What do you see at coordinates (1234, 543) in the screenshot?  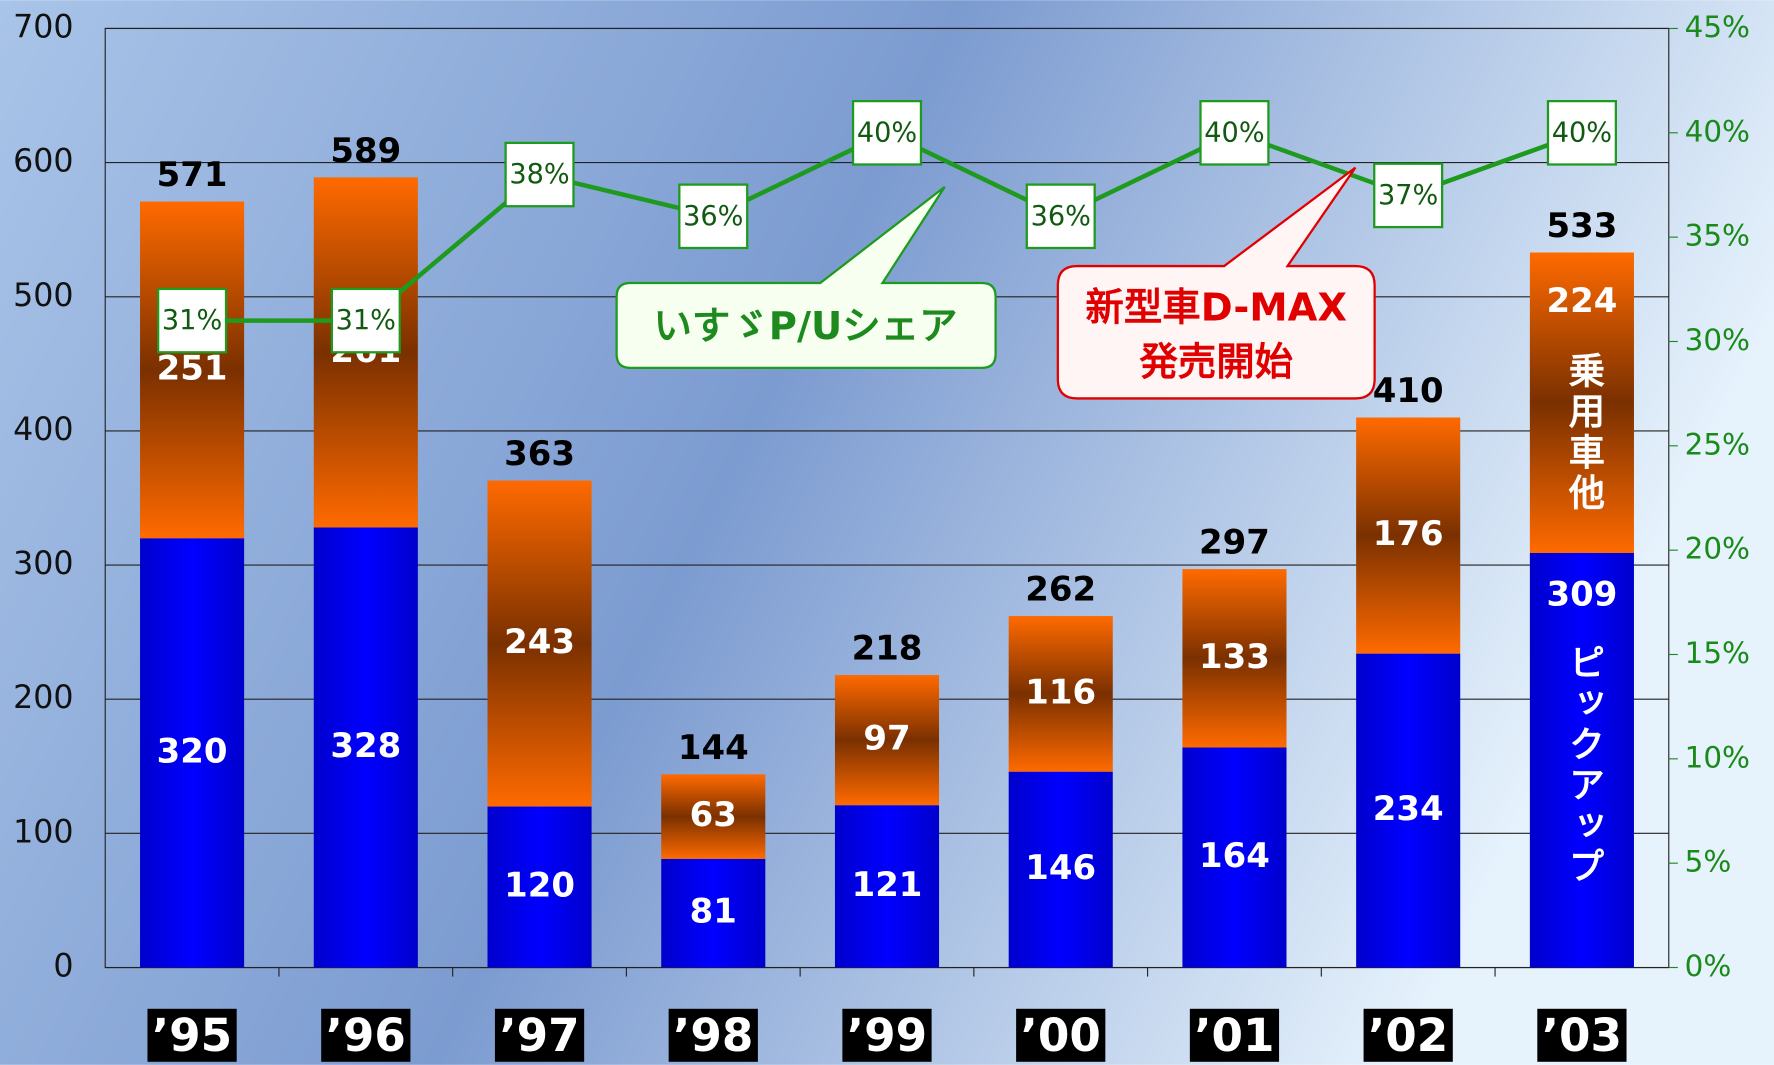 I see `total-label: 297` at bounding box center [1234, 543].